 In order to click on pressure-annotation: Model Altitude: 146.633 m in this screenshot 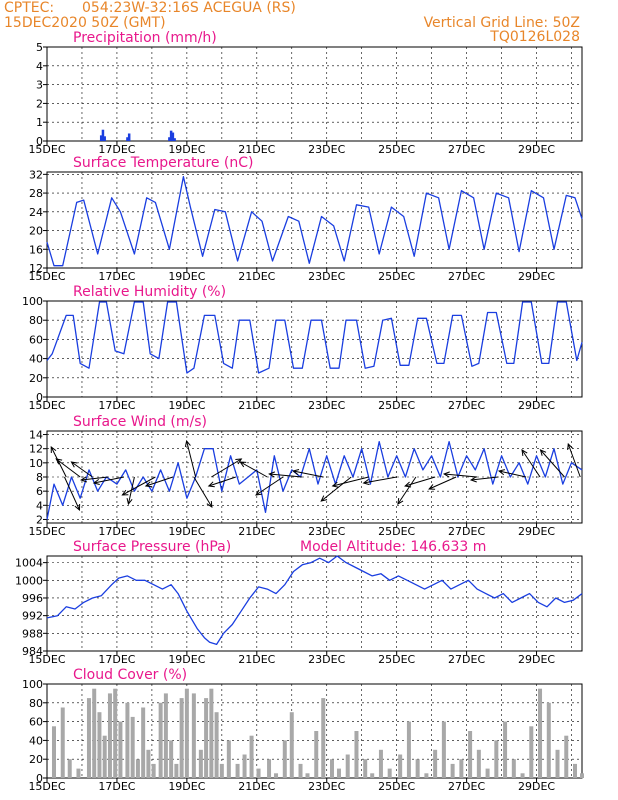, I will do `click(393, 547)`.